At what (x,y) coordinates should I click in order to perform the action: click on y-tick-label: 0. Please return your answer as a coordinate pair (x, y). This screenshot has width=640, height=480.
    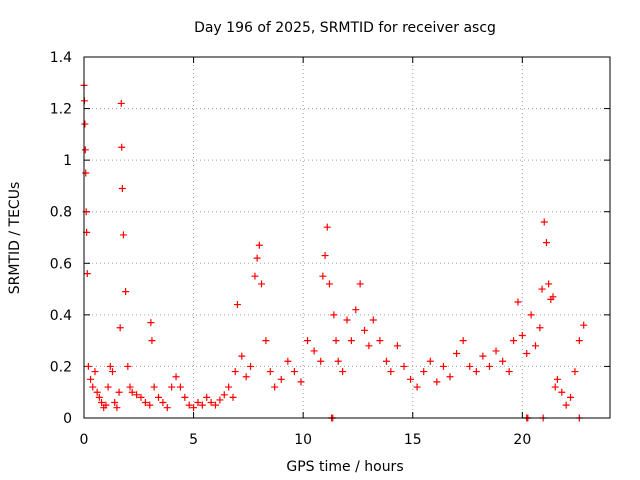
    Looking at the image, I should click on (67, 419).